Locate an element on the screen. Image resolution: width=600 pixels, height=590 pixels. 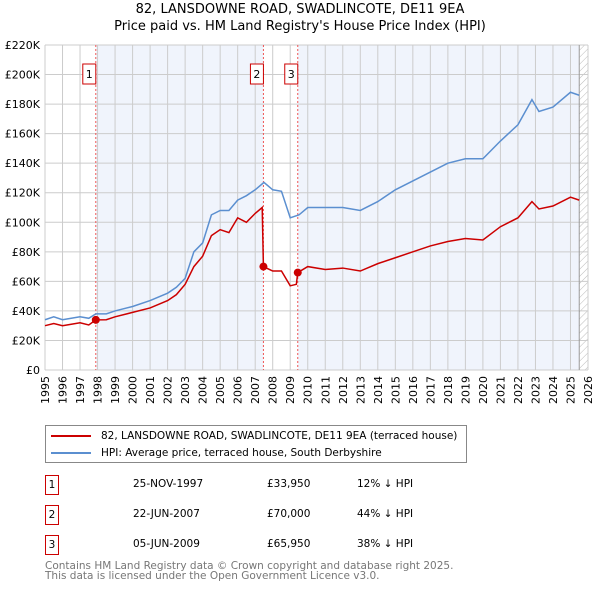
x-tick-label: 2003 is located at coordinates (185, 390).